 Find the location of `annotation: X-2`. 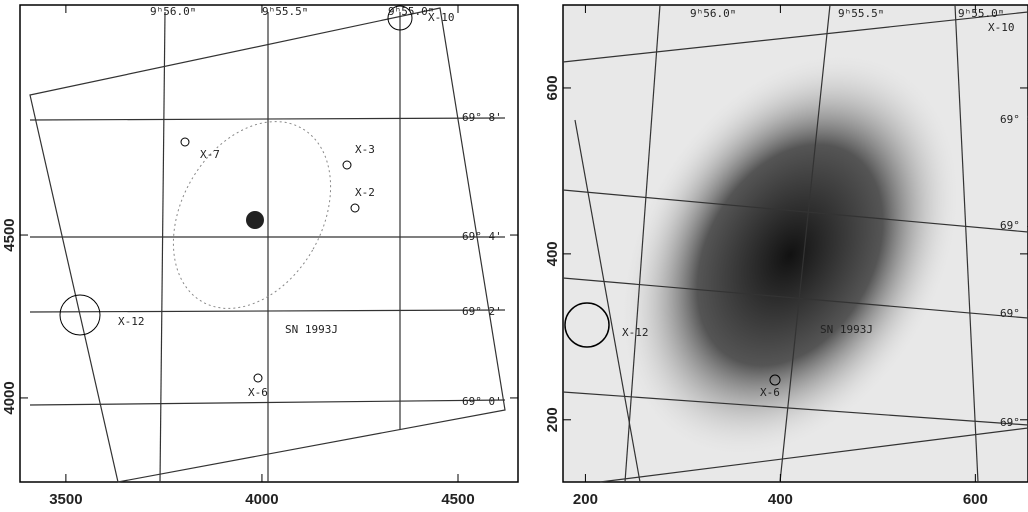

annotation: X-2 is located at coordinates (365, 192).